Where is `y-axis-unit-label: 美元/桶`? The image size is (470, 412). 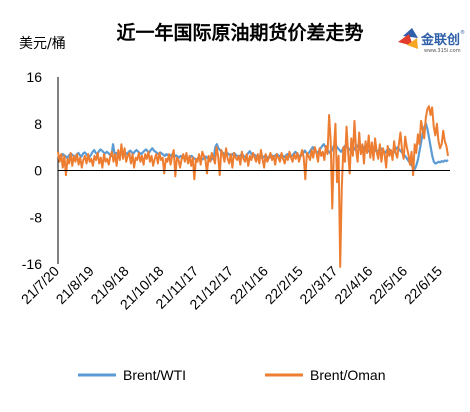 y-axis-unit-label: 美元/桶 is located at coordinates (42, 44).